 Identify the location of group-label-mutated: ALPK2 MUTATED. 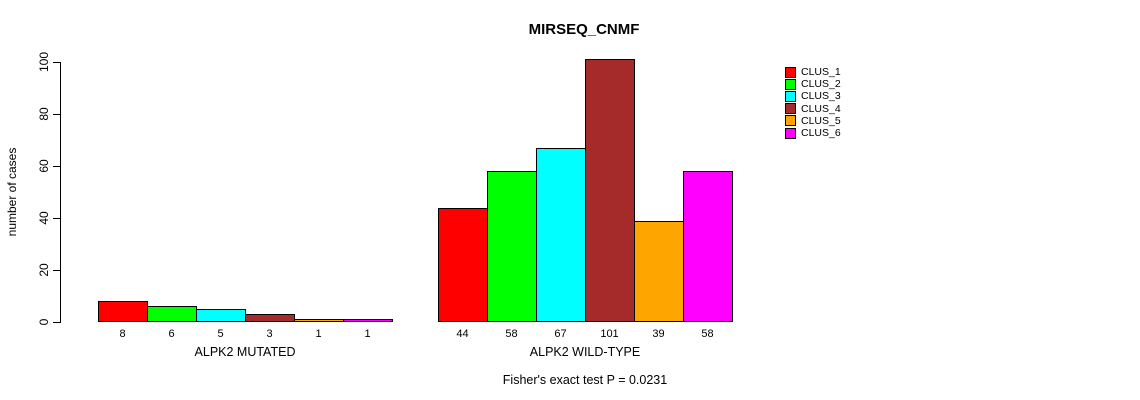
(245, 352).